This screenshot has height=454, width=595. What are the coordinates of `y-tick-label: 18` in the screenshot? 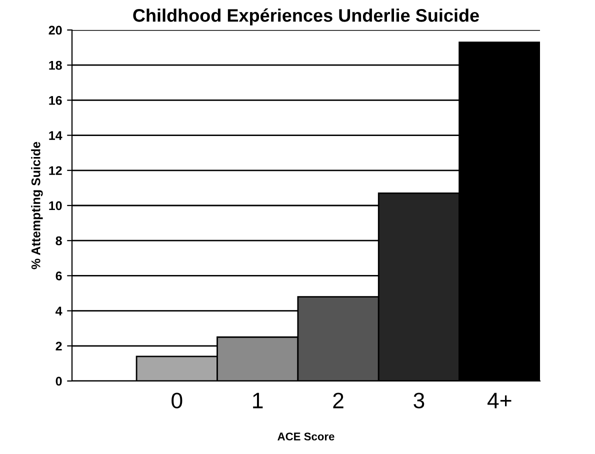 It's located at (55, 65).